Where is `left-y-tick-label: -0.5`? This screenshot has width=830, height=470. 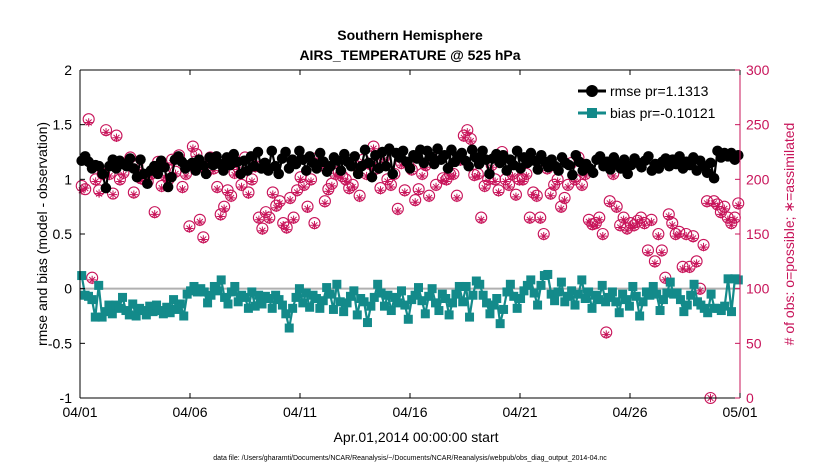 left-y-tick-label: -0.5 is located at coordinates (60, 343).